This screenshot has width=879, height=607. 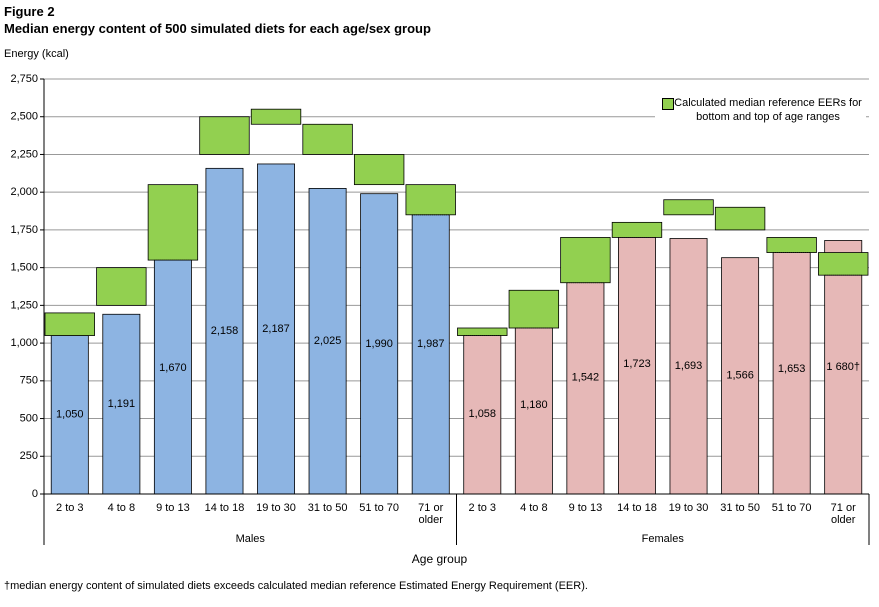 What do you see at coordinates (24, 117) in the screenshot?
I see `y-tick-label: 2,500` at bounding box center [24, 117].